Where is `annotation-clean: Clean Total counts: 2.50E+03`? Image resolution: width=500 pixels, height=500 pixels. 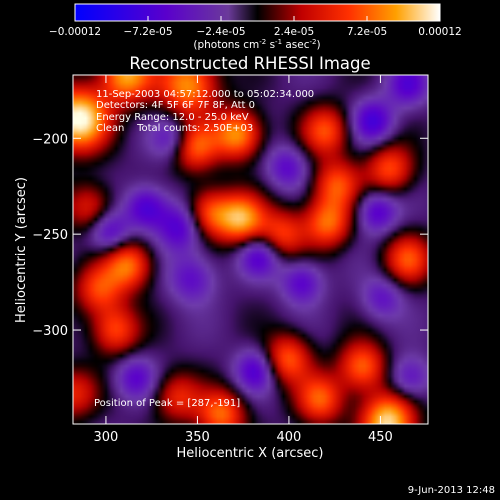
annotation-clean: Clean Total counts: 2.50E+03 is located at coordinates (174, 128).